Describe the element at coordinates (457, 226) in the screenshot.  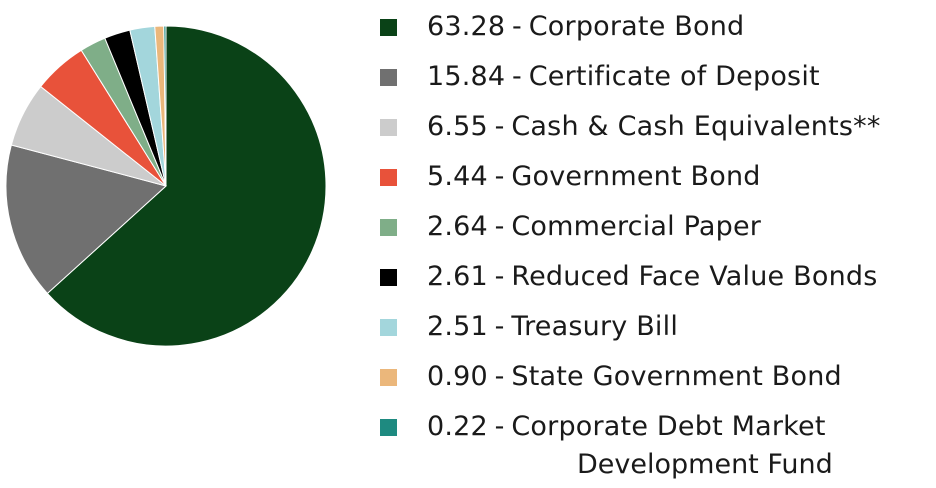
I see `legend-value: 2.64` at that location.